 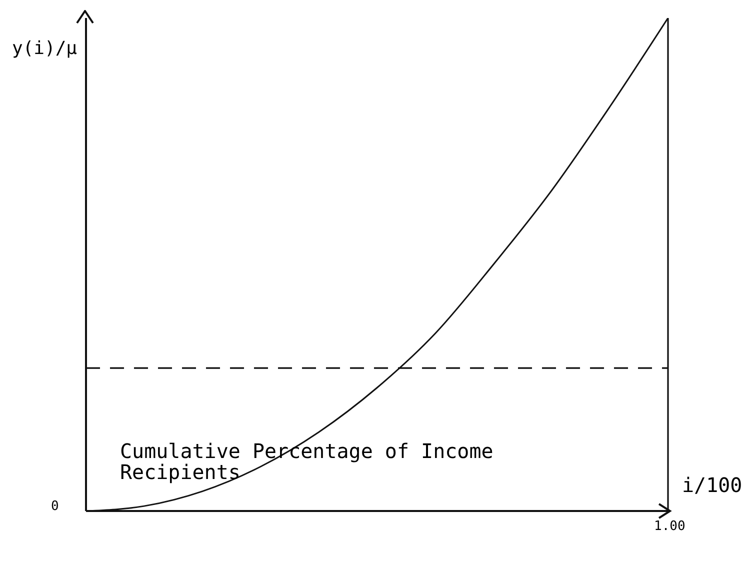 I want to click on y-axis-title: y(i)/μ, so click(x=45, y=48).